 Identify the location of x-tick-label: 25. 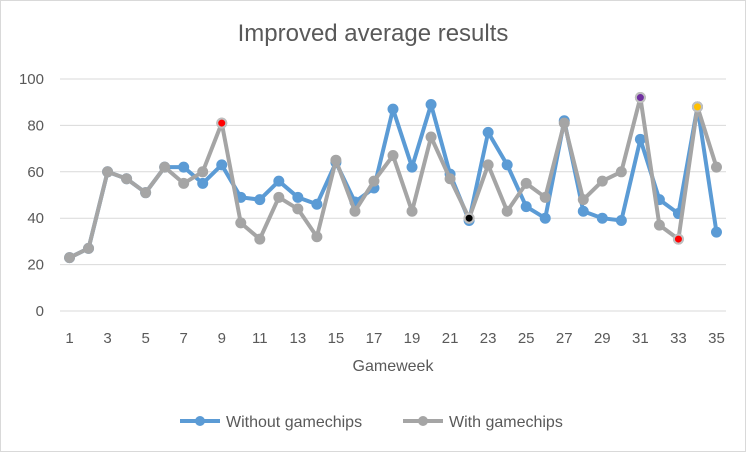
(526, 338).